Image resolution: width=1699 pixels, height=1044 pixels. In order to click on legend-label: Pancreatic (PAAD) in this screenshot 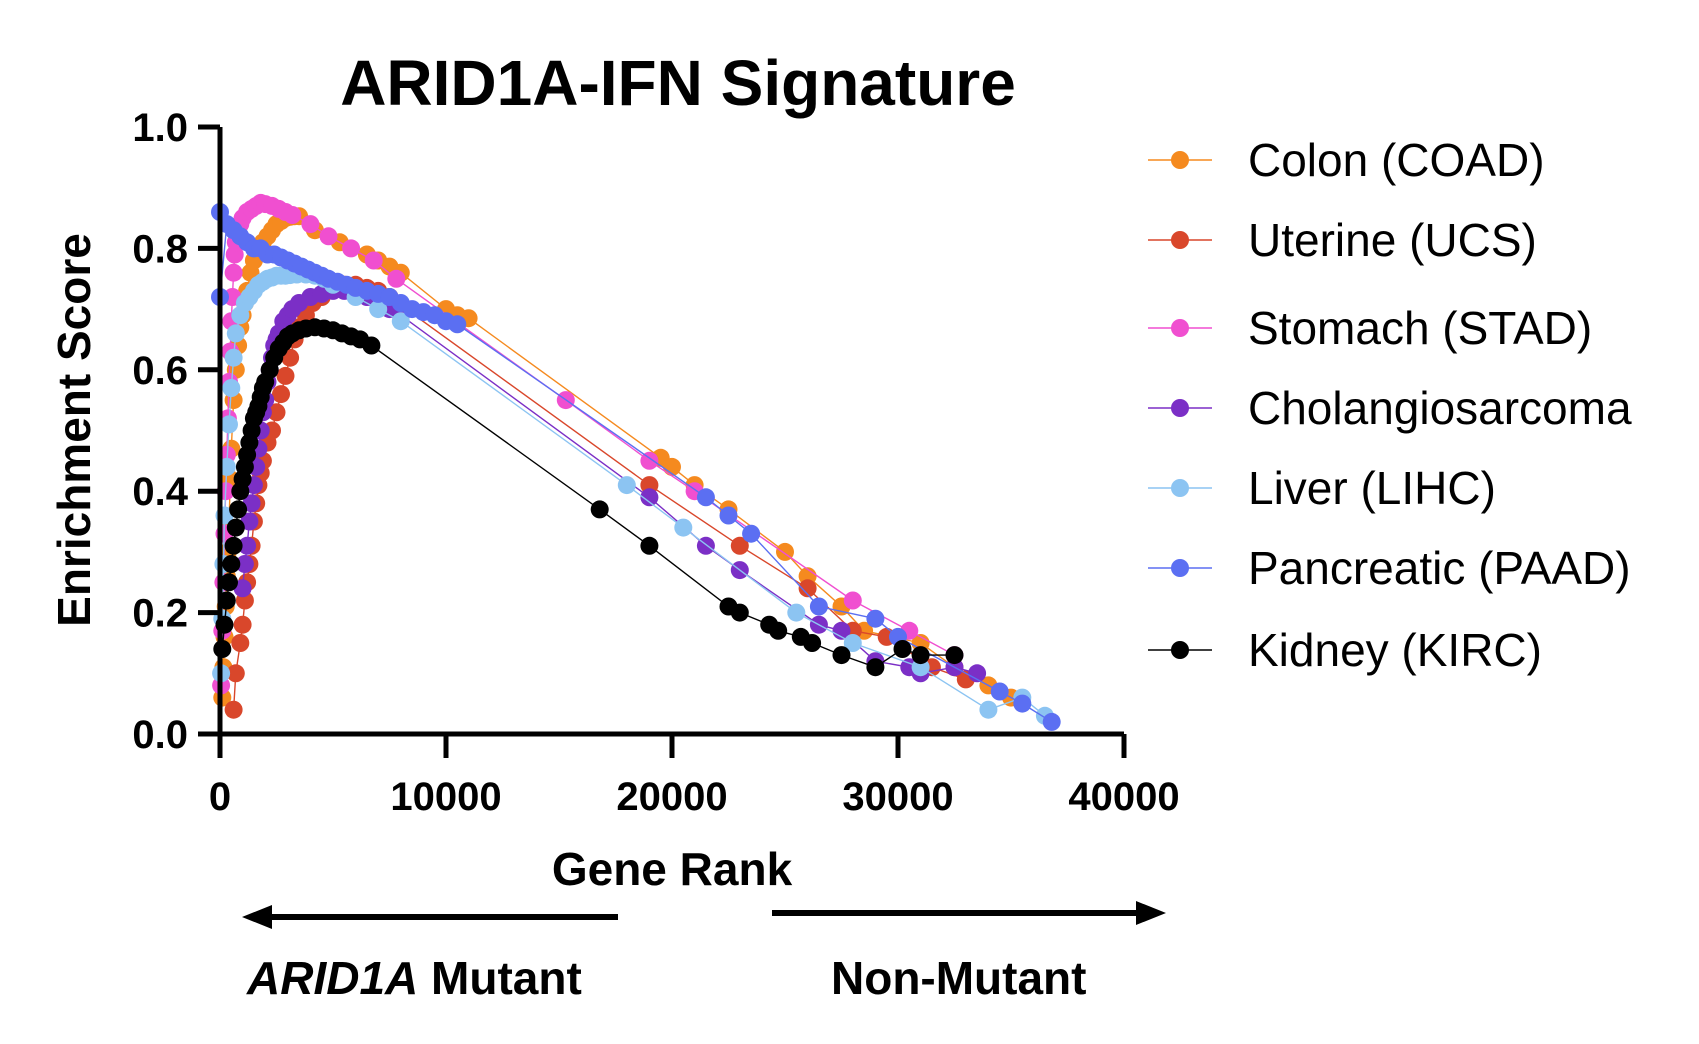, I will do `click(1439, 568)`.